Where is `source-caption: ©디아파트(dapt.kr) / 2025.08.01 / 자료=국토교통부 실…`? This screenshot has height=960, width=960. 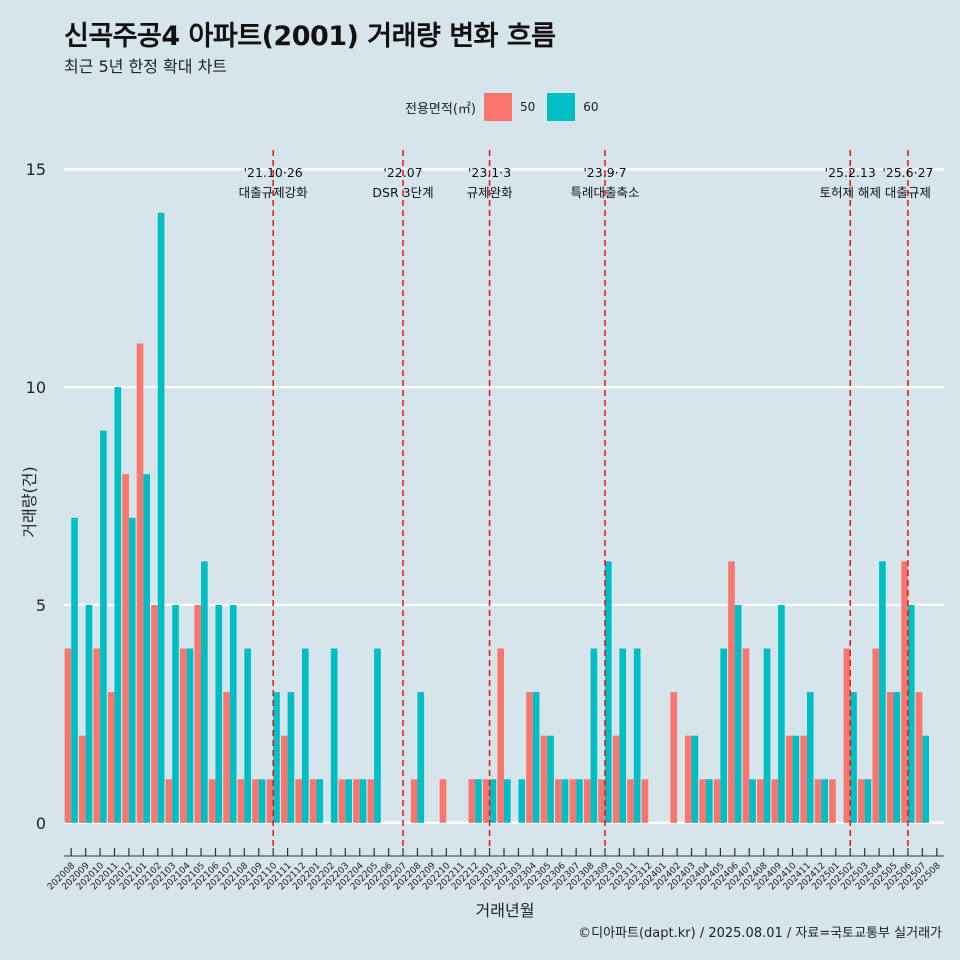 source-caption: ©디아파트(dapt.kr) / 2025.08.01 / 자료=국토교통부 실… is located at coordinates (760, 933).